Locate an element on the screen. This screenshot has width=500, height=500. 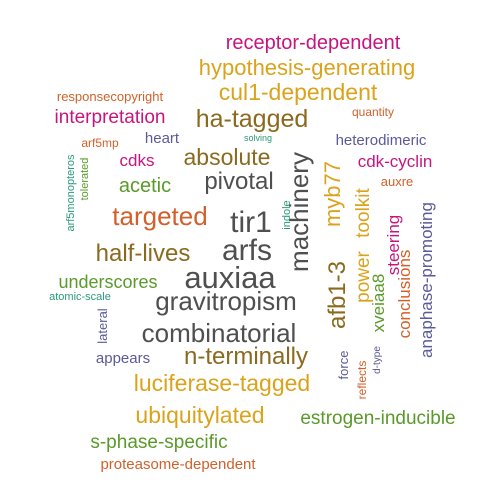
word: force is located at coordinates (343, 365).